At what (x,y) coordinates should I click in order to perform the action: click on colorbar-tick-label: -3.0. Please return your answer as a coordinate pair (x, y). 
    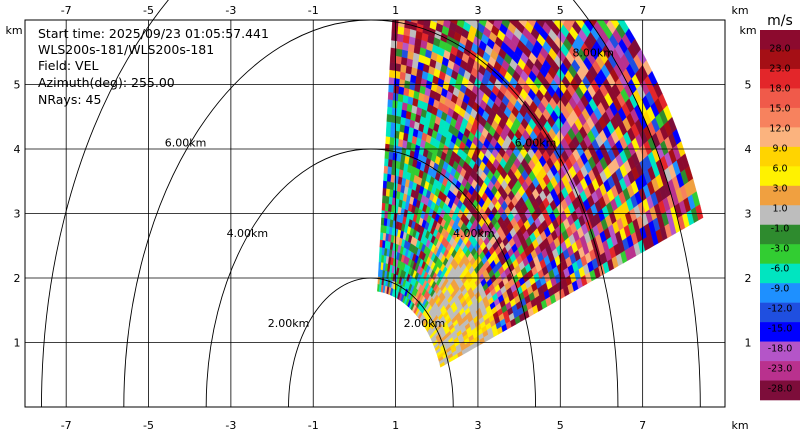
    Looking at the image, I should click on (780, 249).